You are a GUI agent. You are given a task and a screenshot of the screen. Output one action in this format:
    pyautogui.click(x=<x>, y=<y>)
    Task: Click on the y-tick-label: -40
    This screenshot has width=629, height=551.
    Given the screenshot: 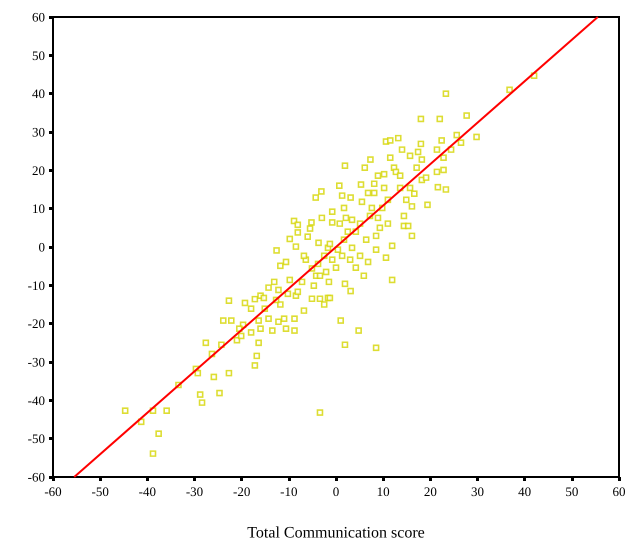 What is the action you would take?
    pyautogui.click(x=36, y=400)
    